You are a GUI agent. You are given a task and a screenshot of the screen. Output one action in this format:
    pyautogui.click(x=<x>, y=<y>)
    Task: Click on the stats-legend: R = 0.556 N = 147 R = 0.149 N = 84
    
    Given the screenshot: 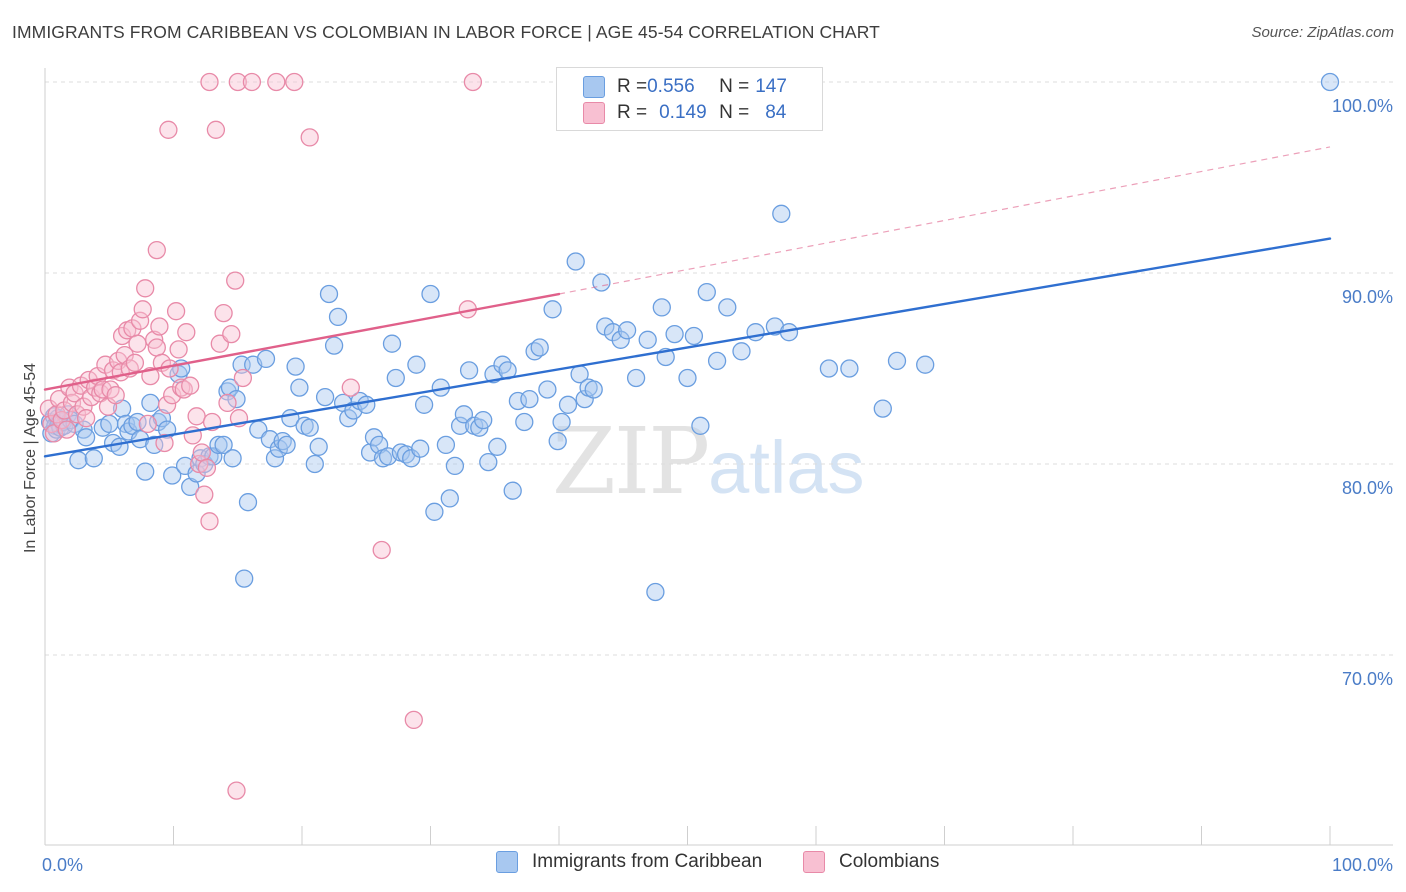 What is the action you would take?
    pyautogui.click(x=689, y=99)
    